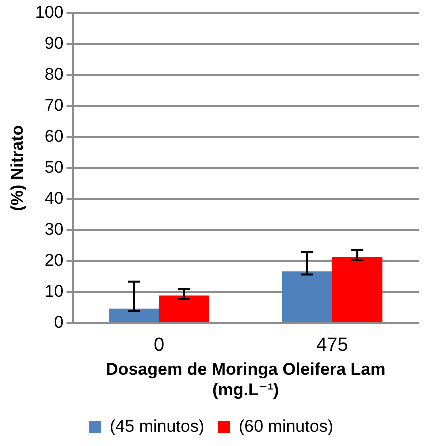 This screenshot has height=446, width=425. Describe the element at coordinates (54, 198) in the screenshot. I see `y-tick-label: 40` at that location.